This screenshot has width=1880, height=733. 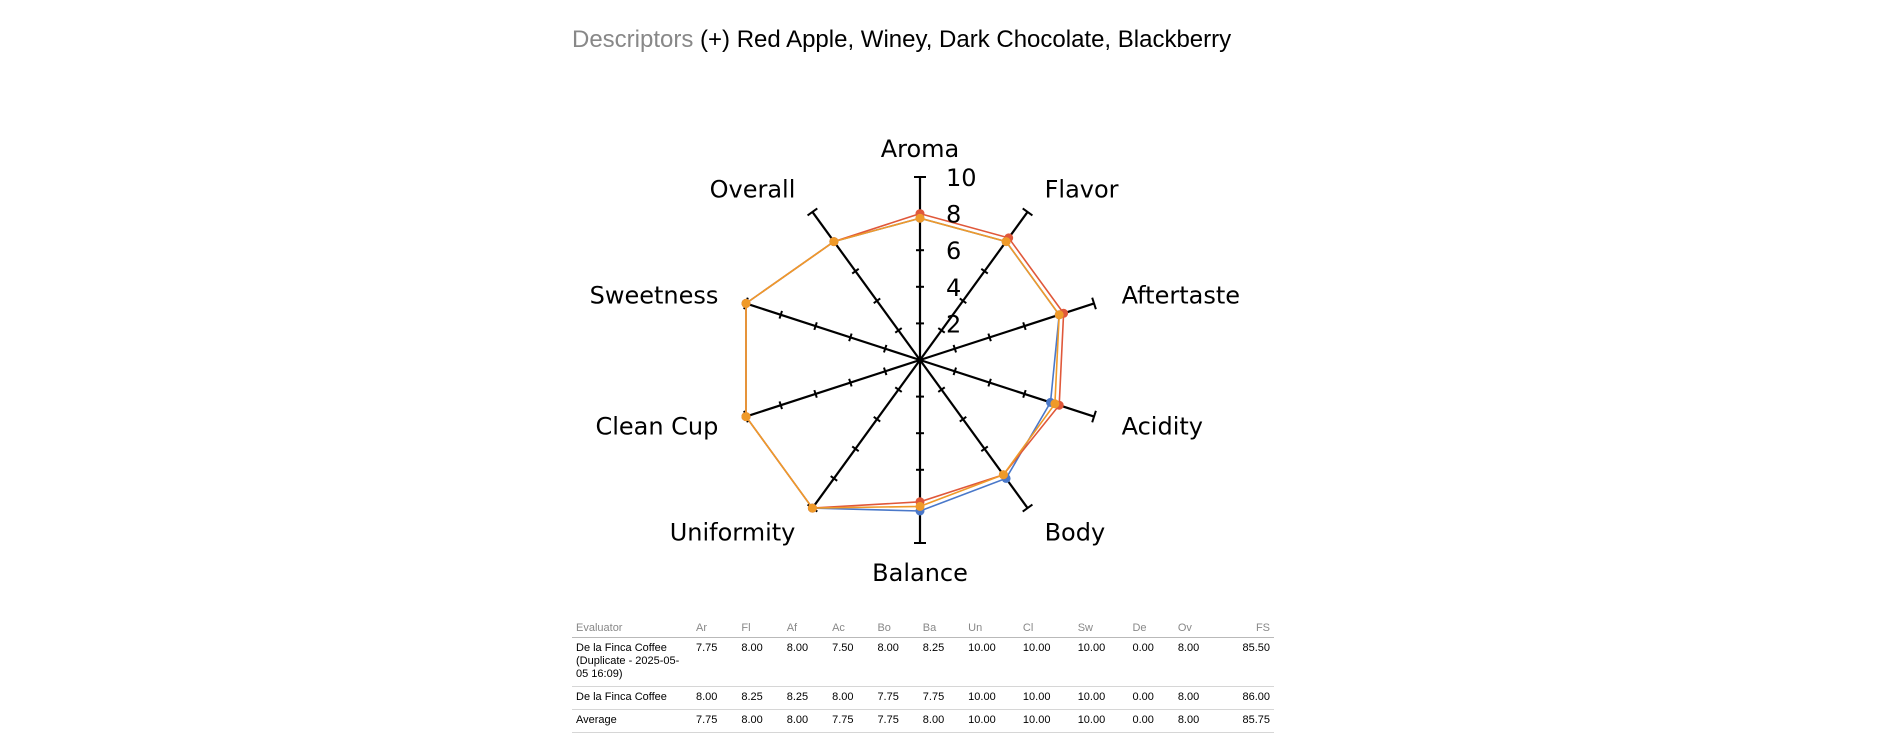 I want to click on final-score-cell: 85.75, so click(x=1246, y=721).